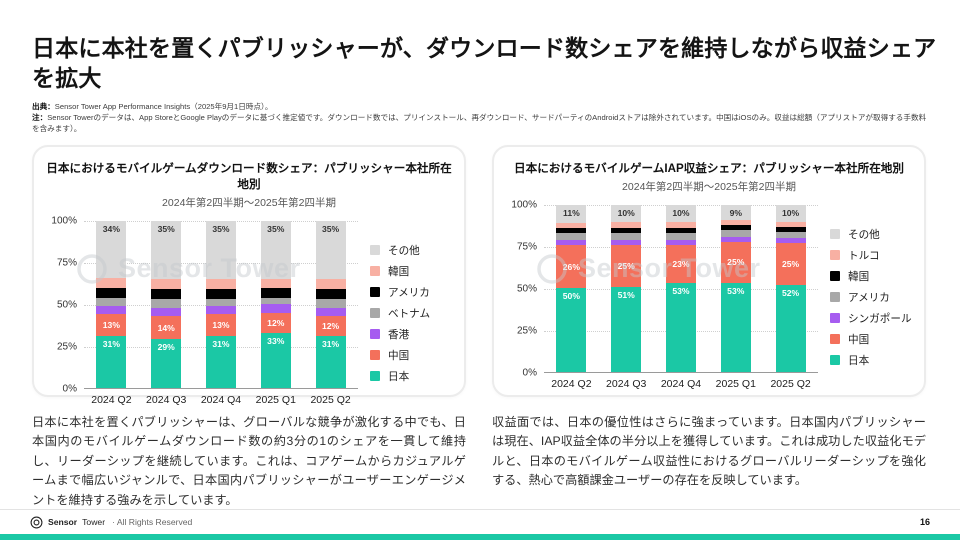 This screenshot has width=960, height=540. Describe the element at coordinates (166, 250) in the screenshot. I see `bar-segment: 35%` at that location.